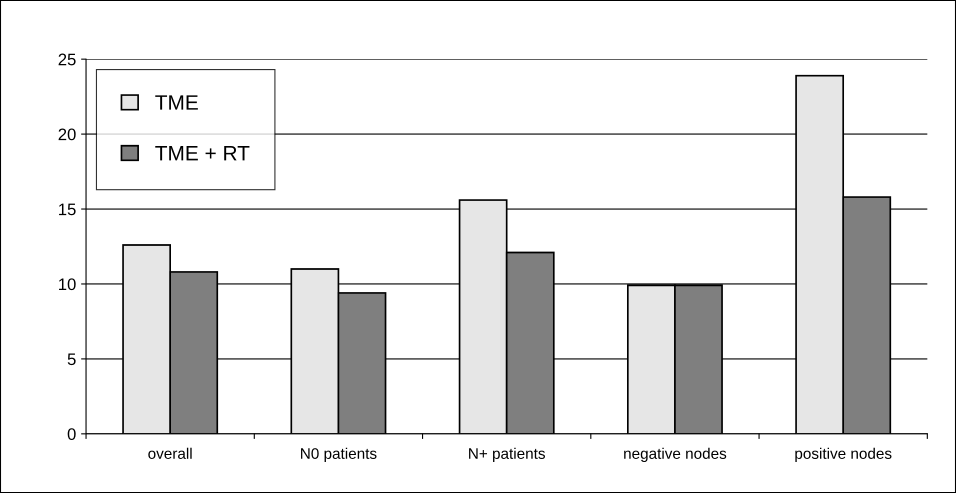 The width and height of the screenshot is (956, 493). Describe the element at coordinates (507, 455) in the screenshot. I see `x-tick-label: N+ patients` at that location.